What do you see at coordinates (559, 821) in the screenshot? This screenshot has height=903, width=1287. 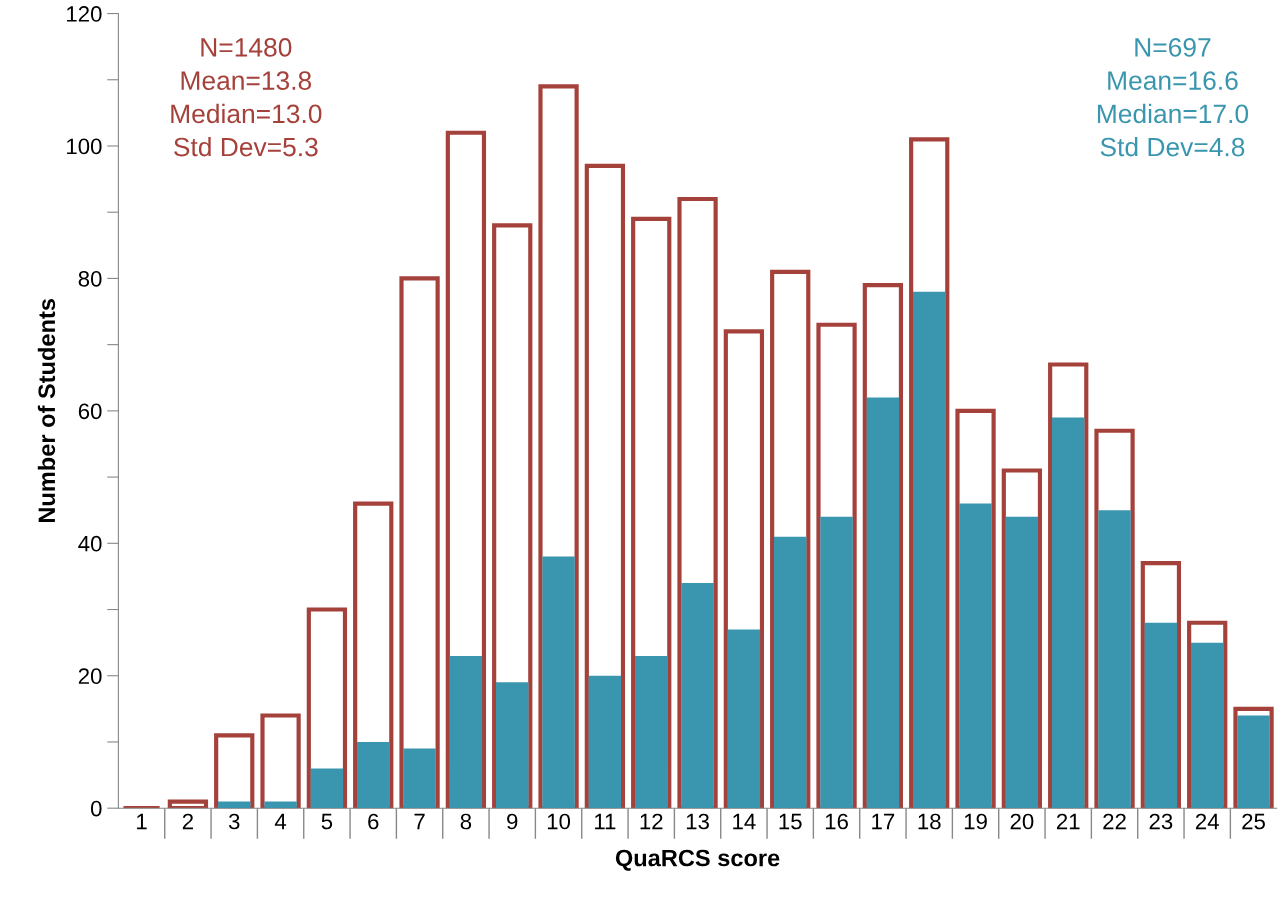 I see `x-tick-label: 10` at bounding box center [559, 821].